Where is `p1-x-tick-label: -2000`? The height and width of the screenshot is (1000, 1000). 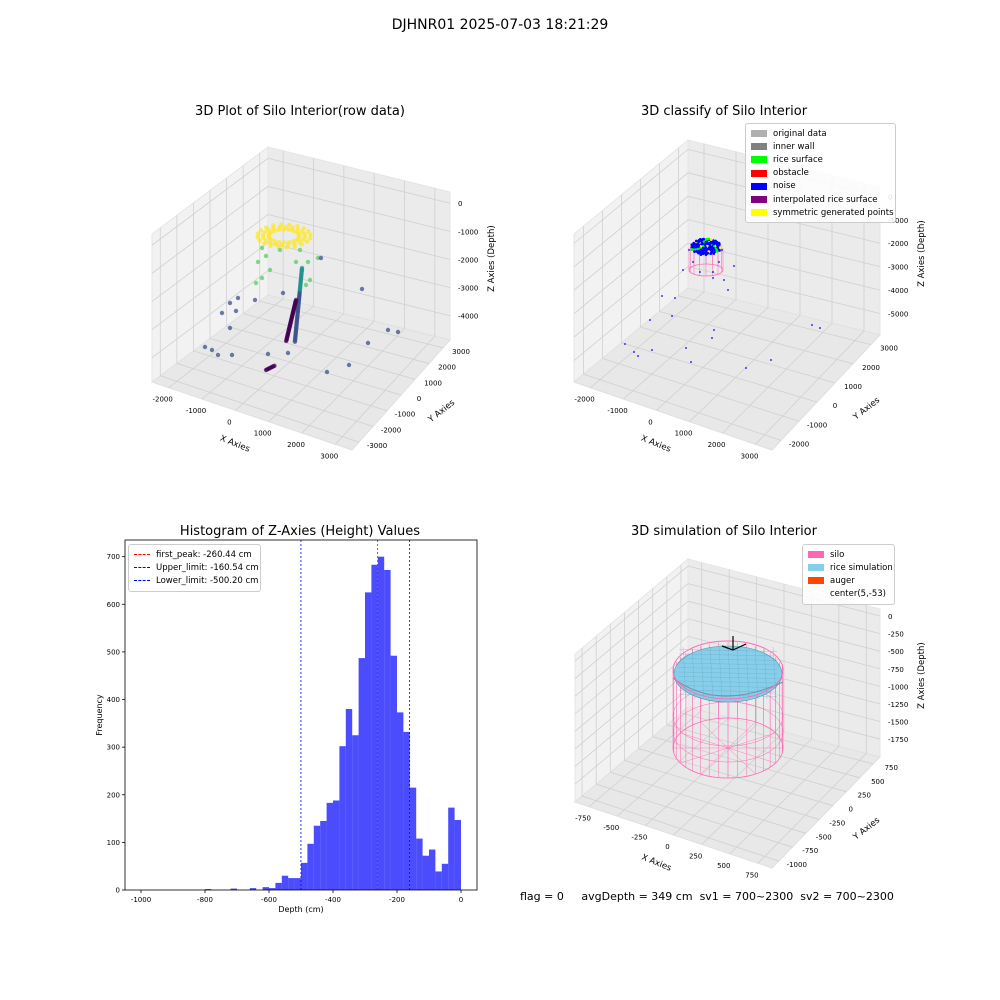
p1-x-tick-label: -2000 is located at coordinates (162, 400).